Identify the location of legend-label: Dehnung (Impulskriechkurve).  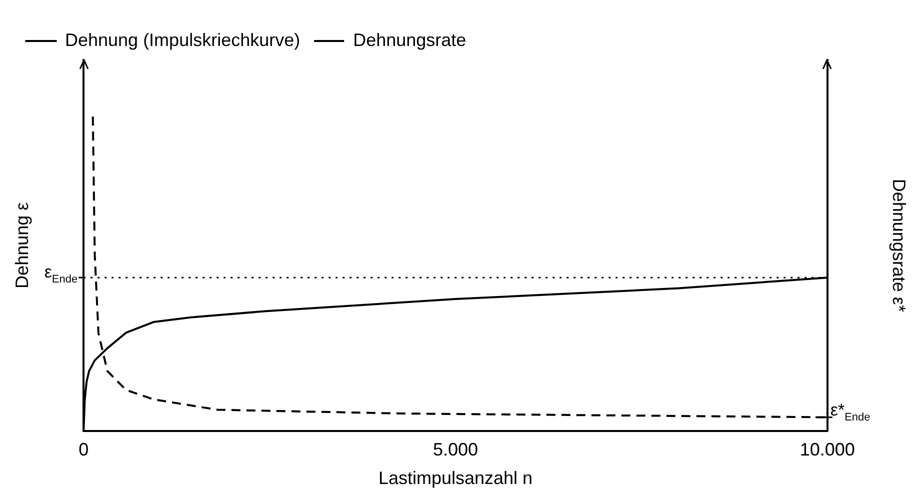
(182, 40).